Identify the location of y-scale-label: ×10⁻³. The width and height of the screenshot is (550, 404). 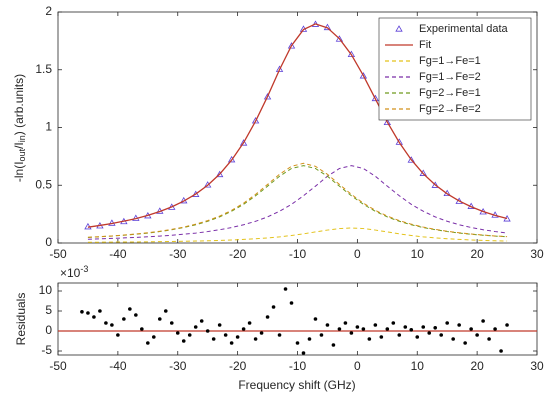
(74, 272).